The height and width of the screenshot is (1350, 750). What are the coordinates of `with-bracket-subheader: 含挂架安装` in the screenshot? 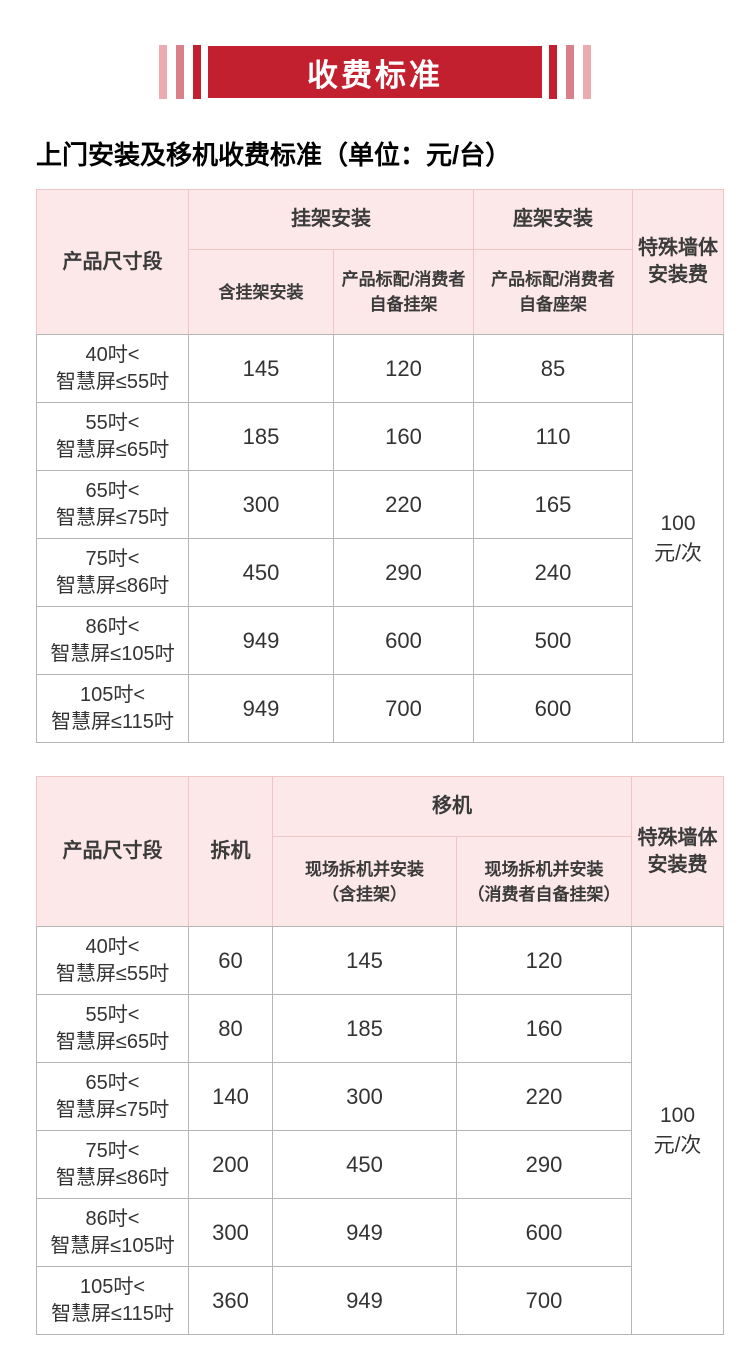 It's located at (261, 292).